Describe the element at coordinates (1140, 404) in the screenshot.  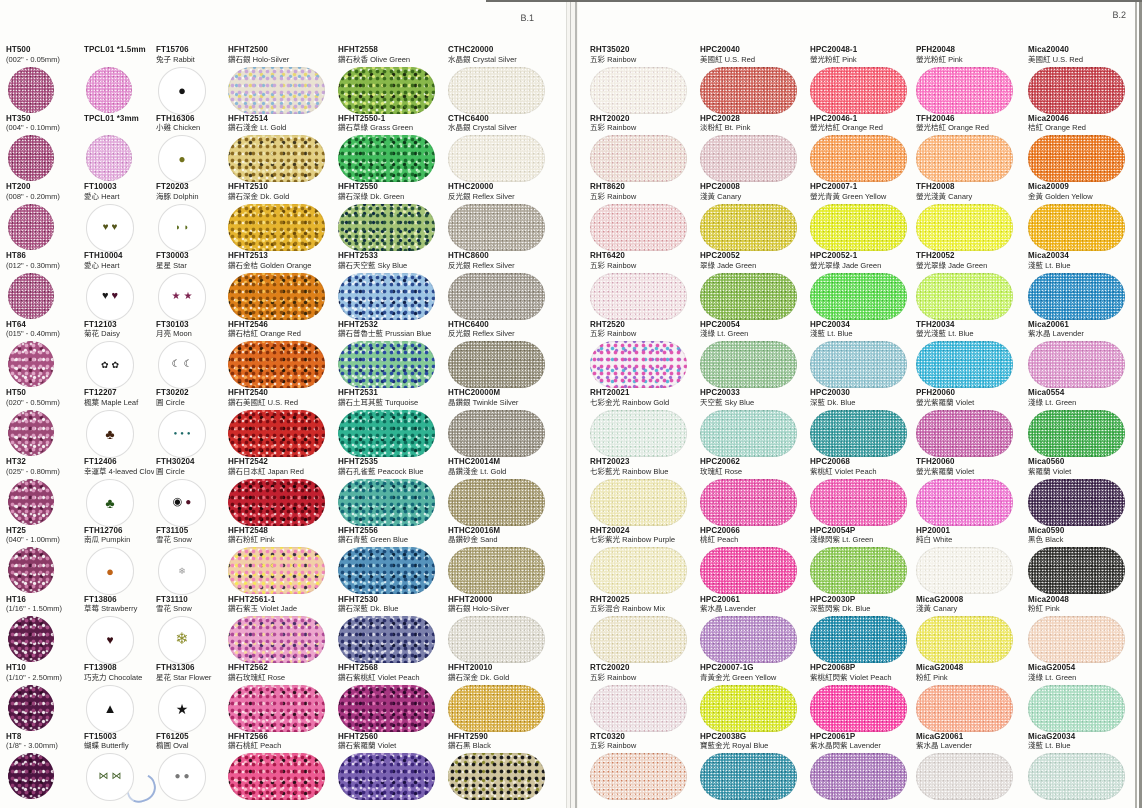
I see `scan-edge-right` at that location.